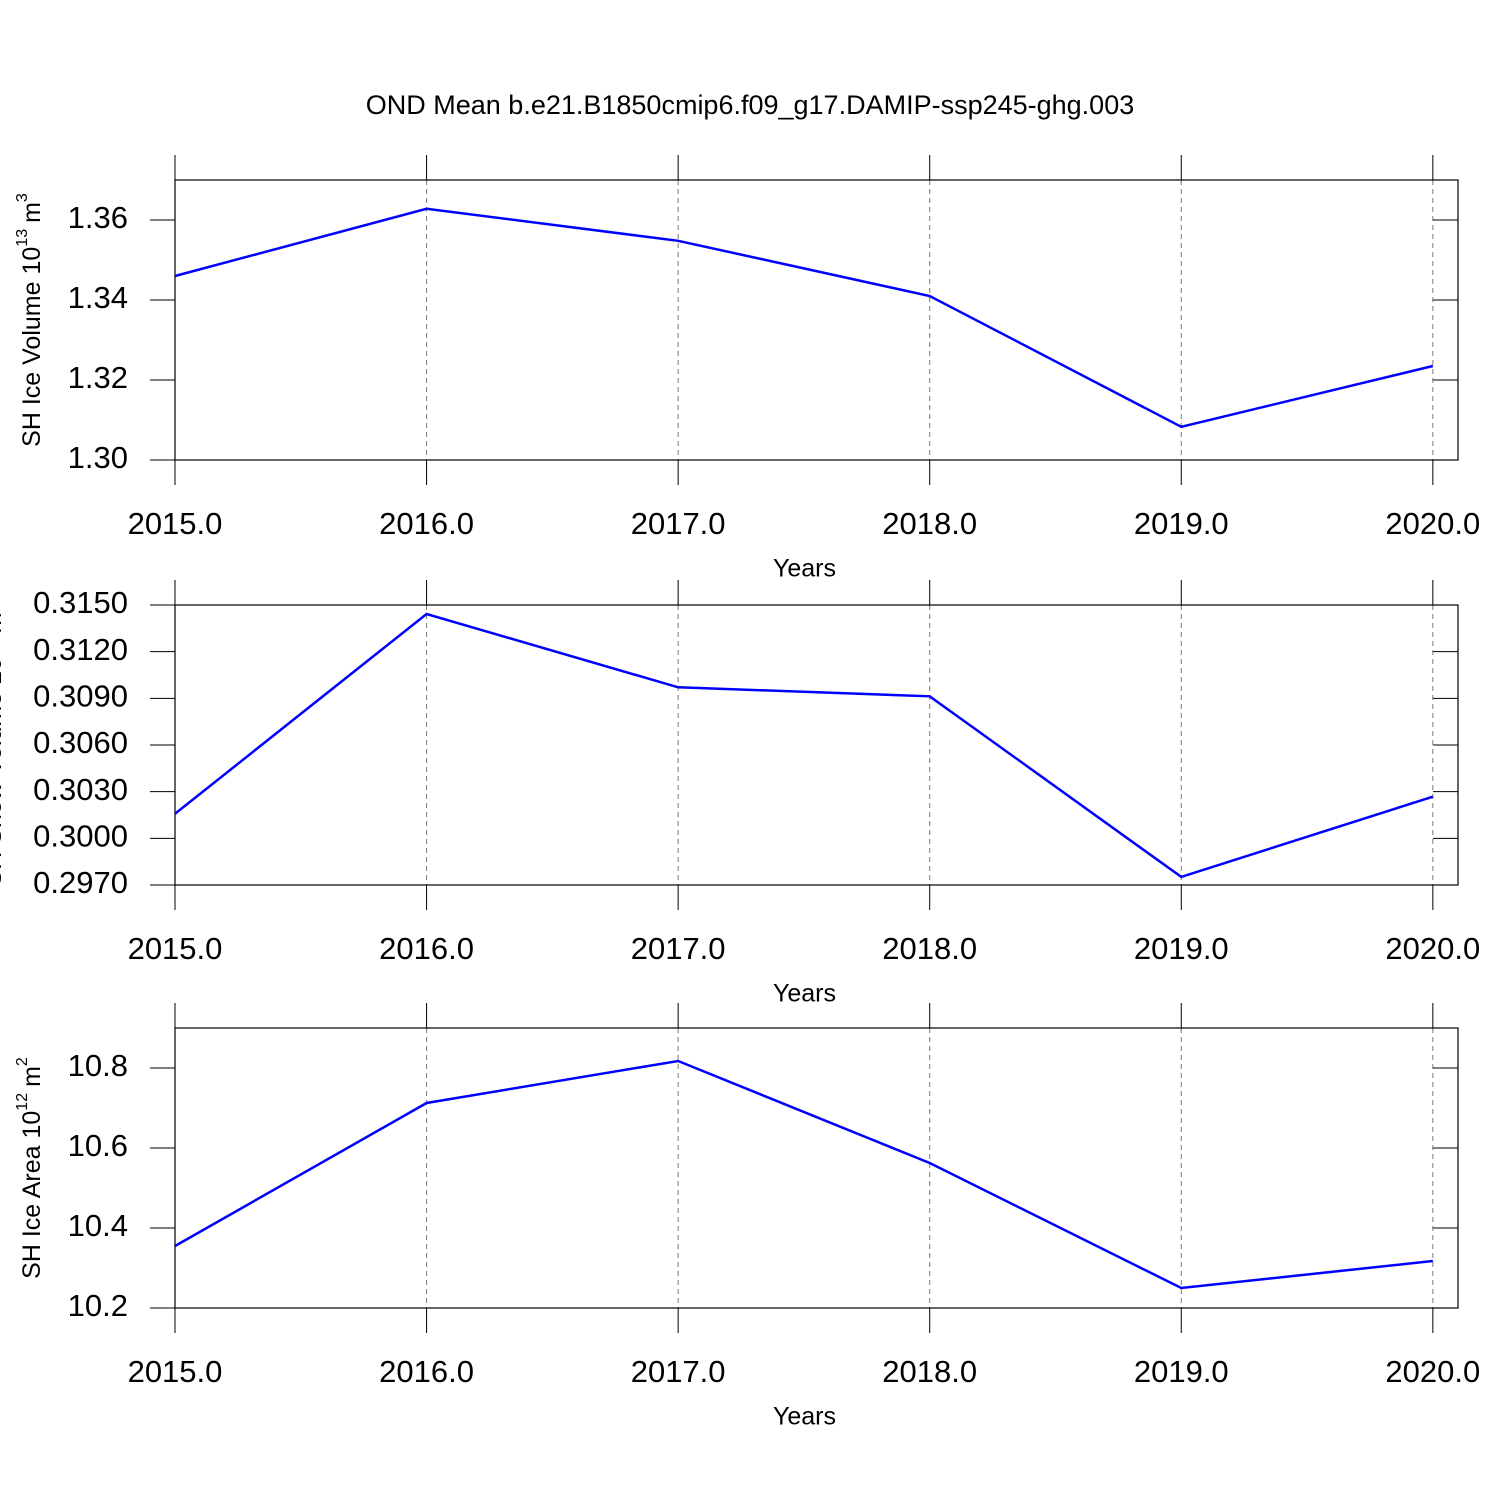 This screenshot has height=1500, width=1500. I want to click on y-tick-label: 1.30, so click(98, 457).